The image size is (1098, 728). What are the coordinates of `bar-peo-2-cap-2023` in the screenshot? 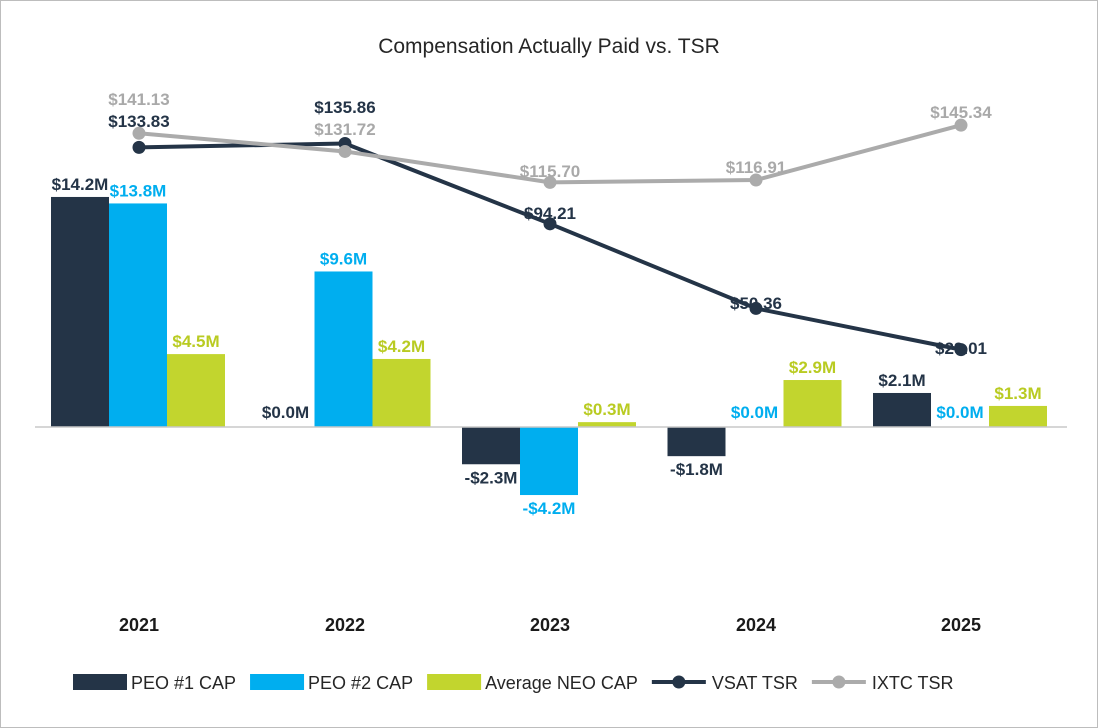 It's located at (549, 461).